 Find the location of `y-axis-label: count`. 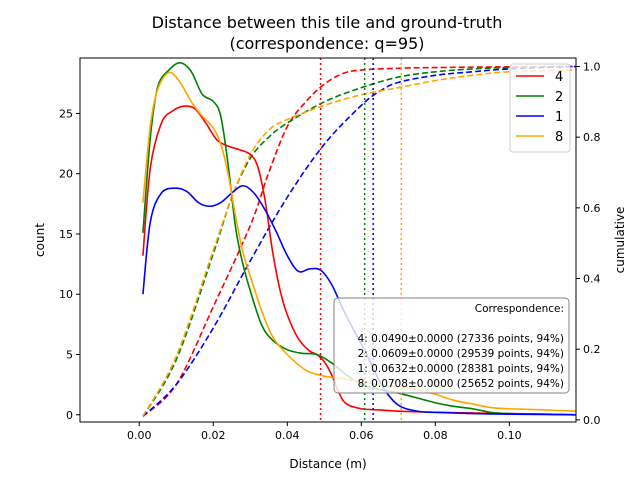

y-axis-label: count is located at coordinates (40, 240).